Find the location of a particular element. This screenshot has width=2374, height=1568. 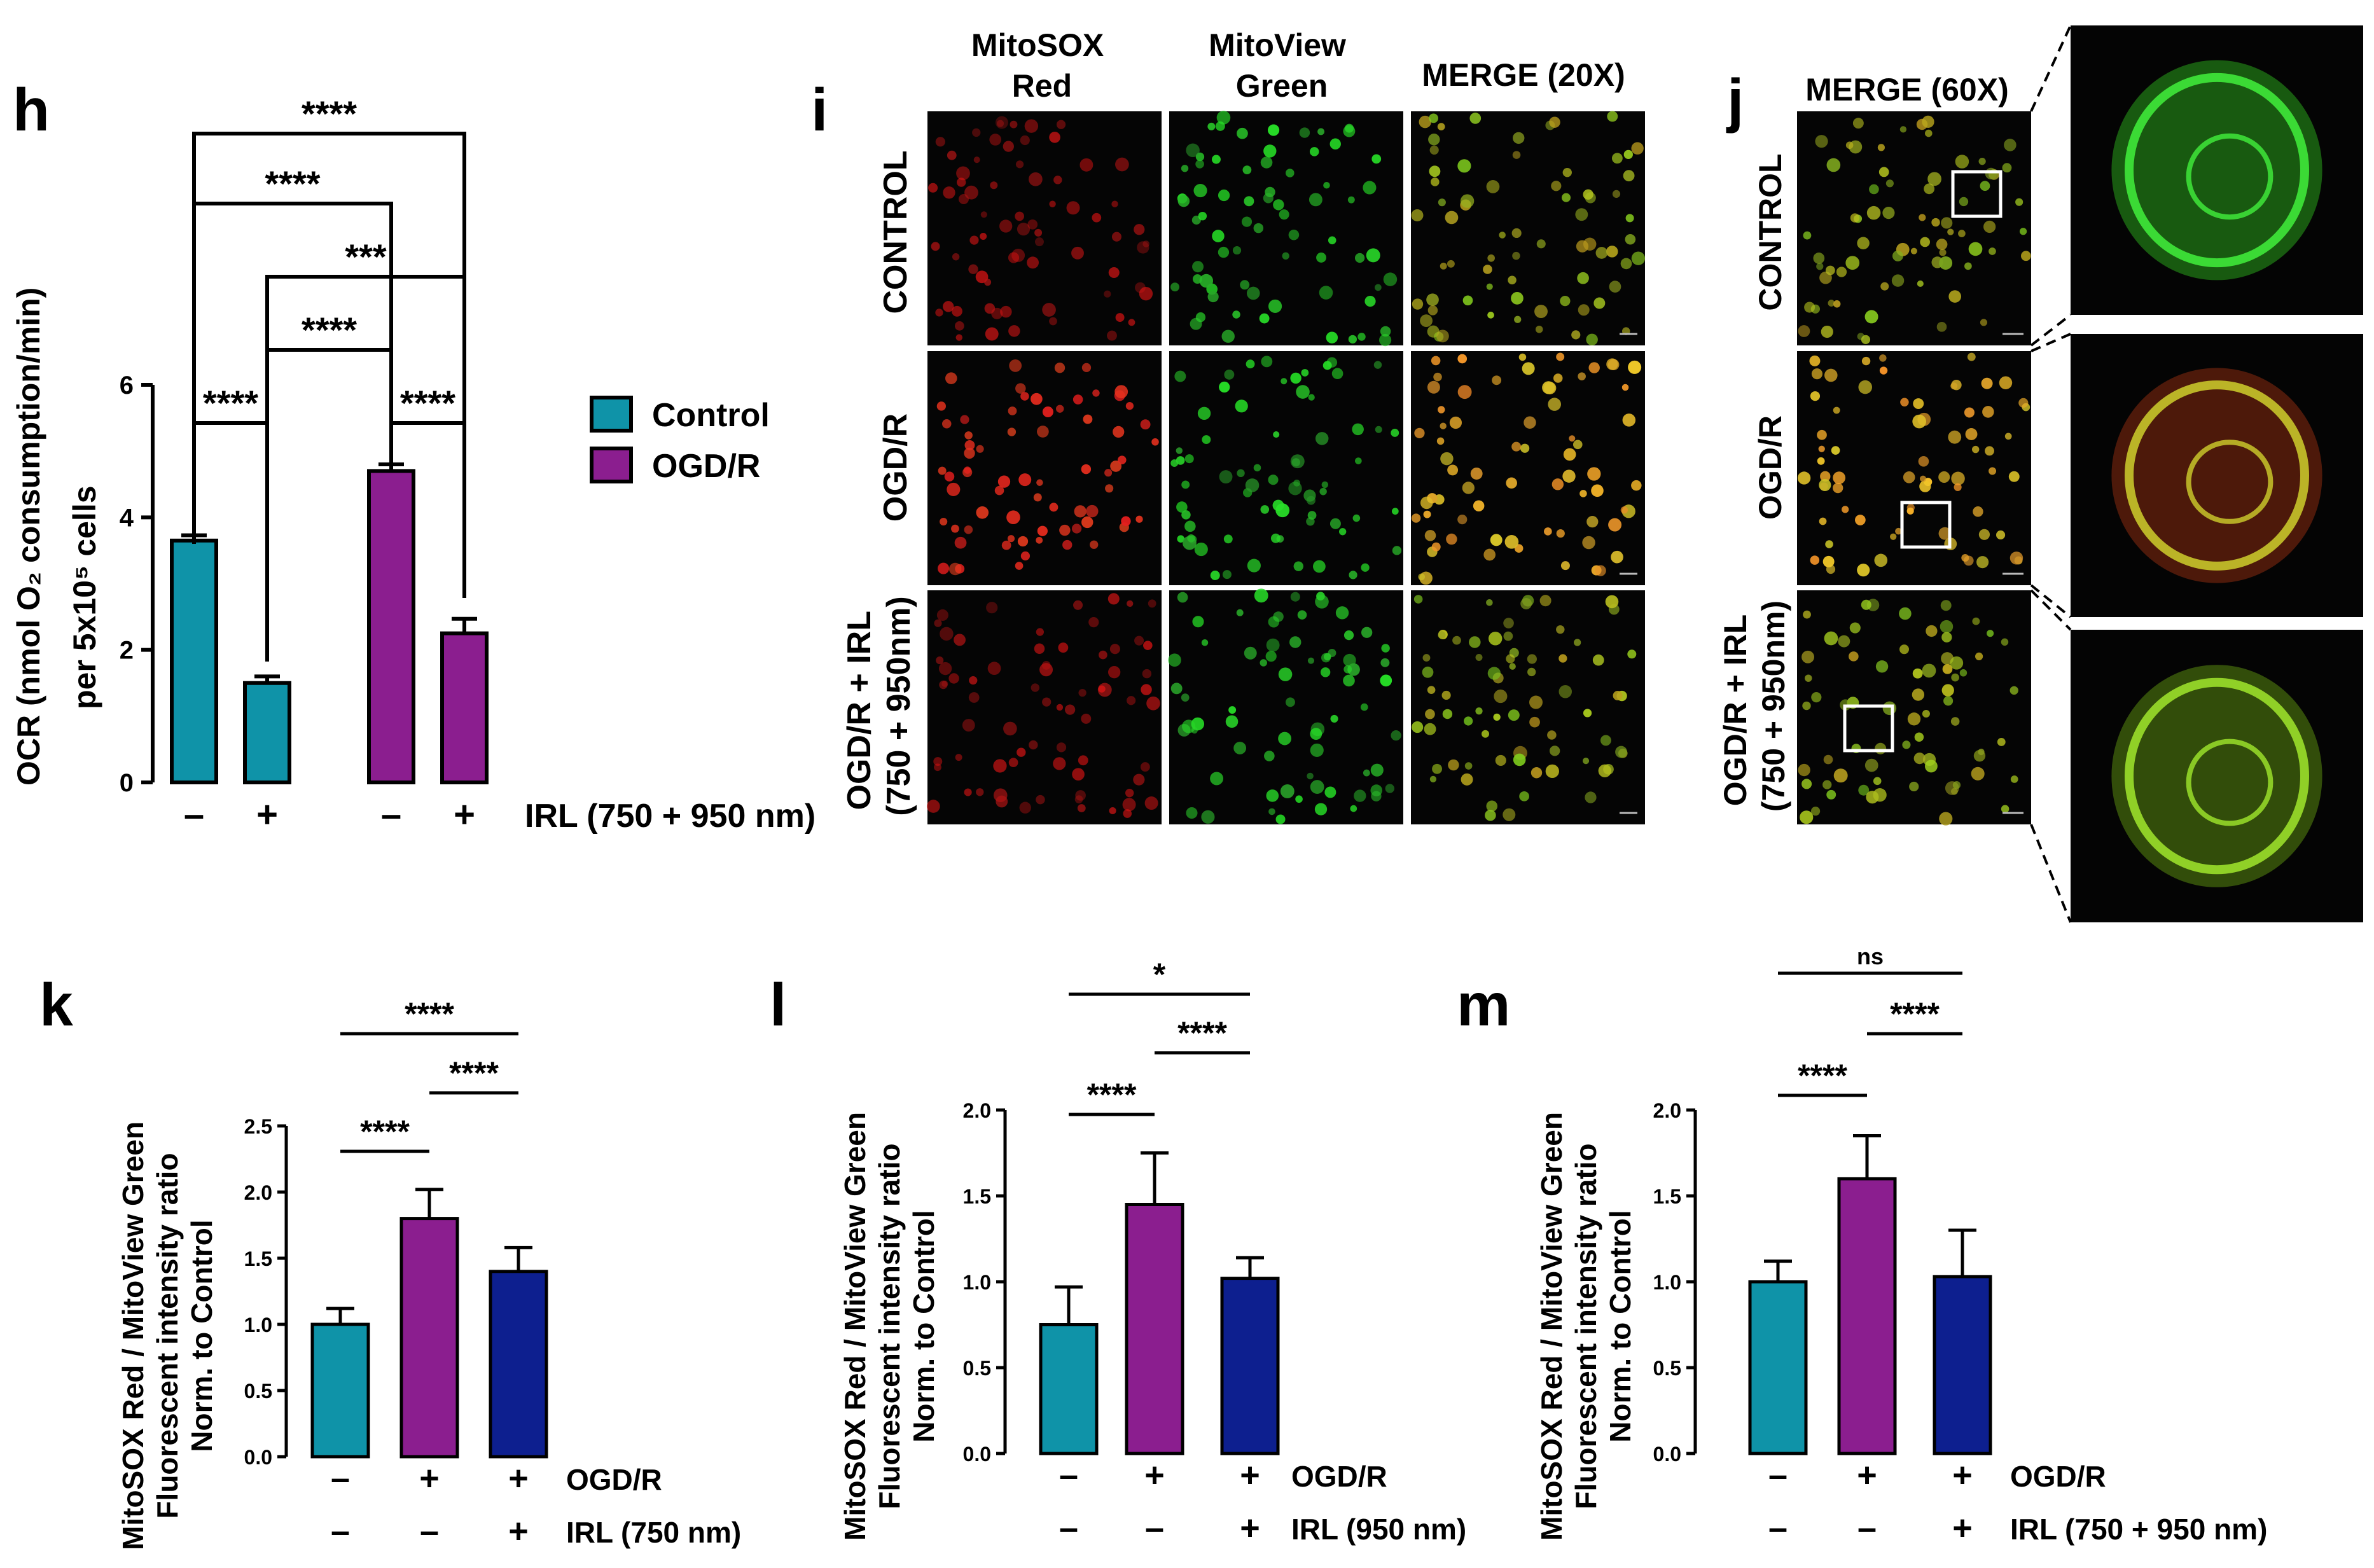

h-x-sign: – is located at coordinates (194, 814).